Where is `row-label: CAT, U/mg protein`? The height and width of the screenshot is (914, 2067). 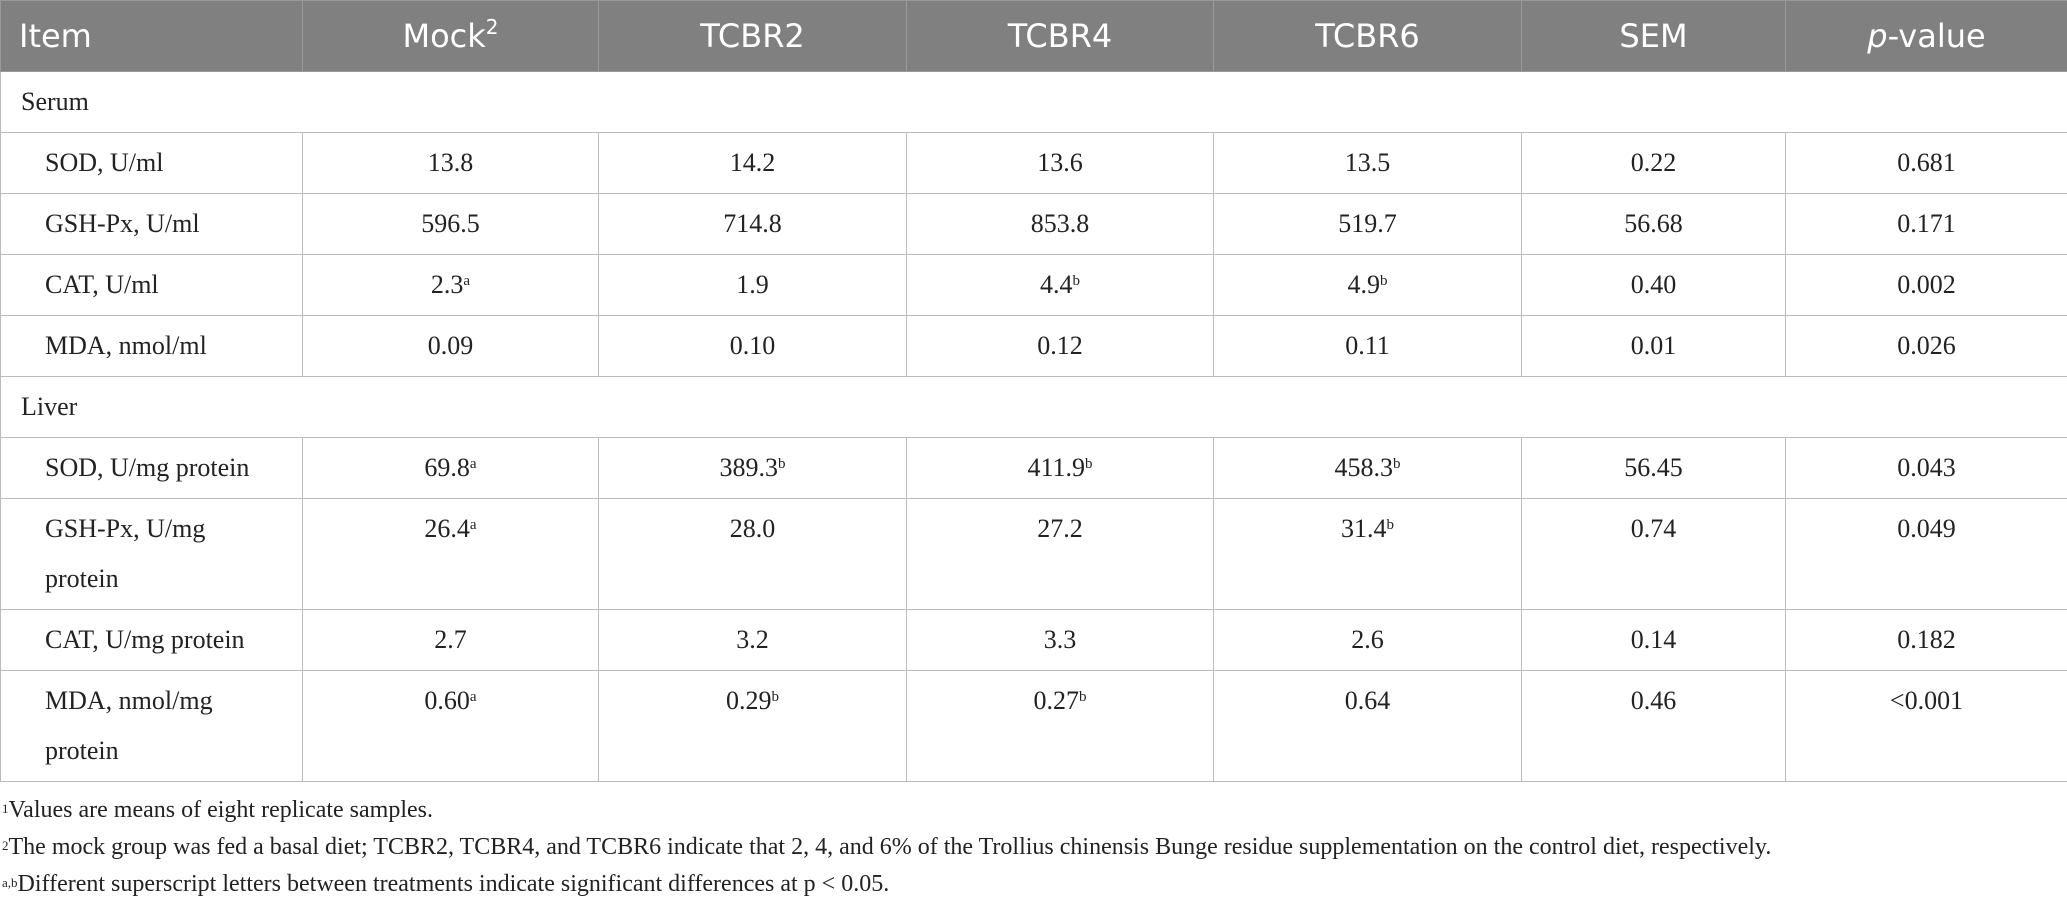
row-label: CAT, U/mg protein is located at coordinates (151, 640).